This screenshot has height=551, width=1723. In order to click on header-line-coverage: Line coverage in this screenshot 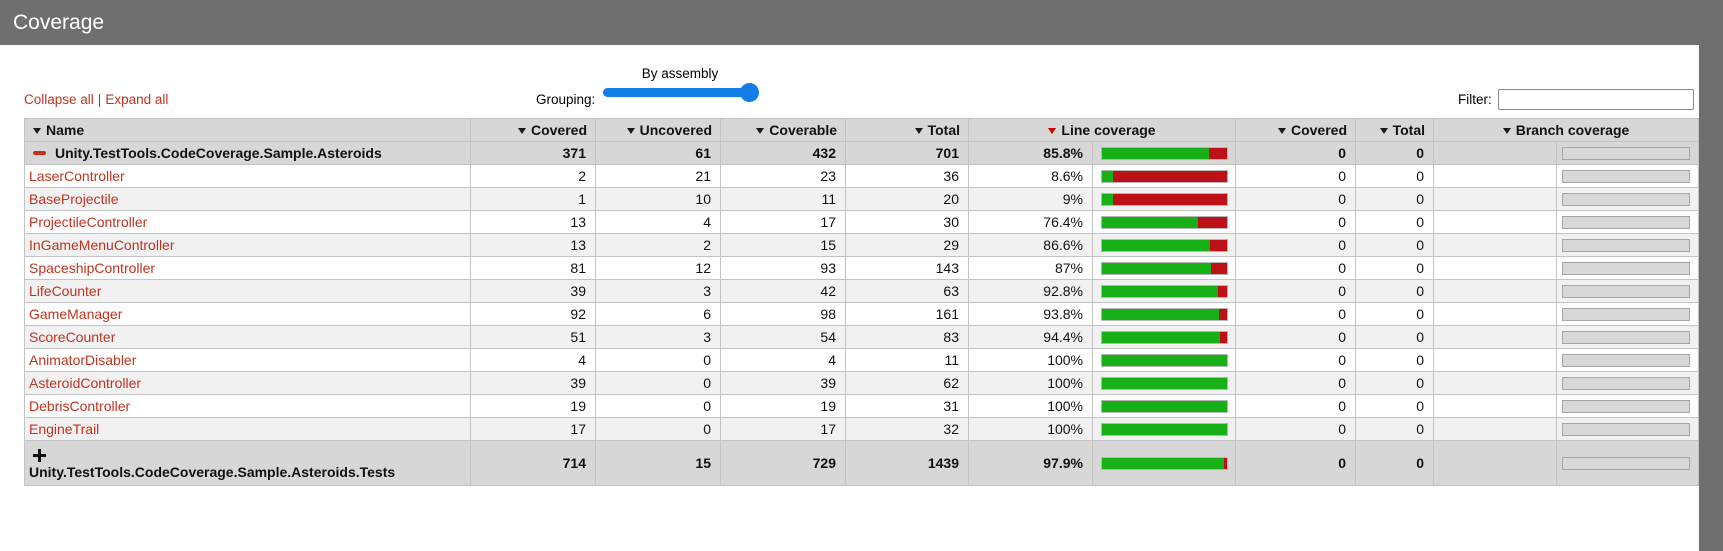, I will do `click(1102, 130)`.